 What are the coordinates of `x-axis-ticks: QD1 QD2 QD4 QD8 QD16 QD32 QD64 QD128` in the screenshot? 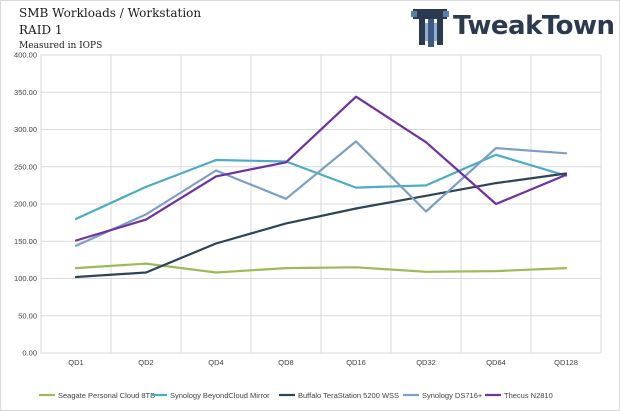 It's located at (323, 362).